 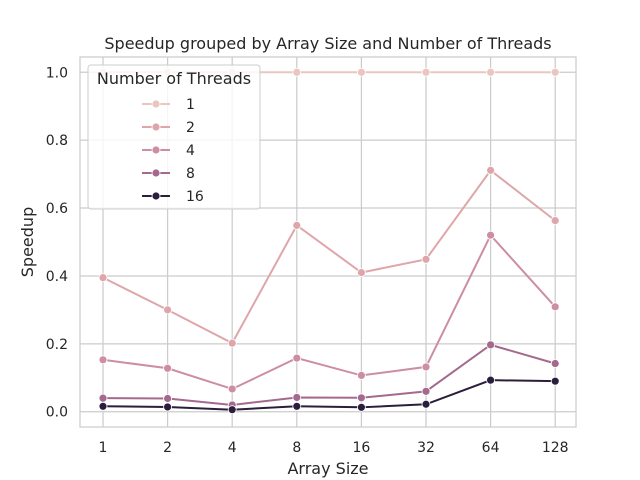 What do you see at coordinates (57, 141) in the screenshot?
I see `y-tick-label: 0.8` at bounding box center [57, 141].